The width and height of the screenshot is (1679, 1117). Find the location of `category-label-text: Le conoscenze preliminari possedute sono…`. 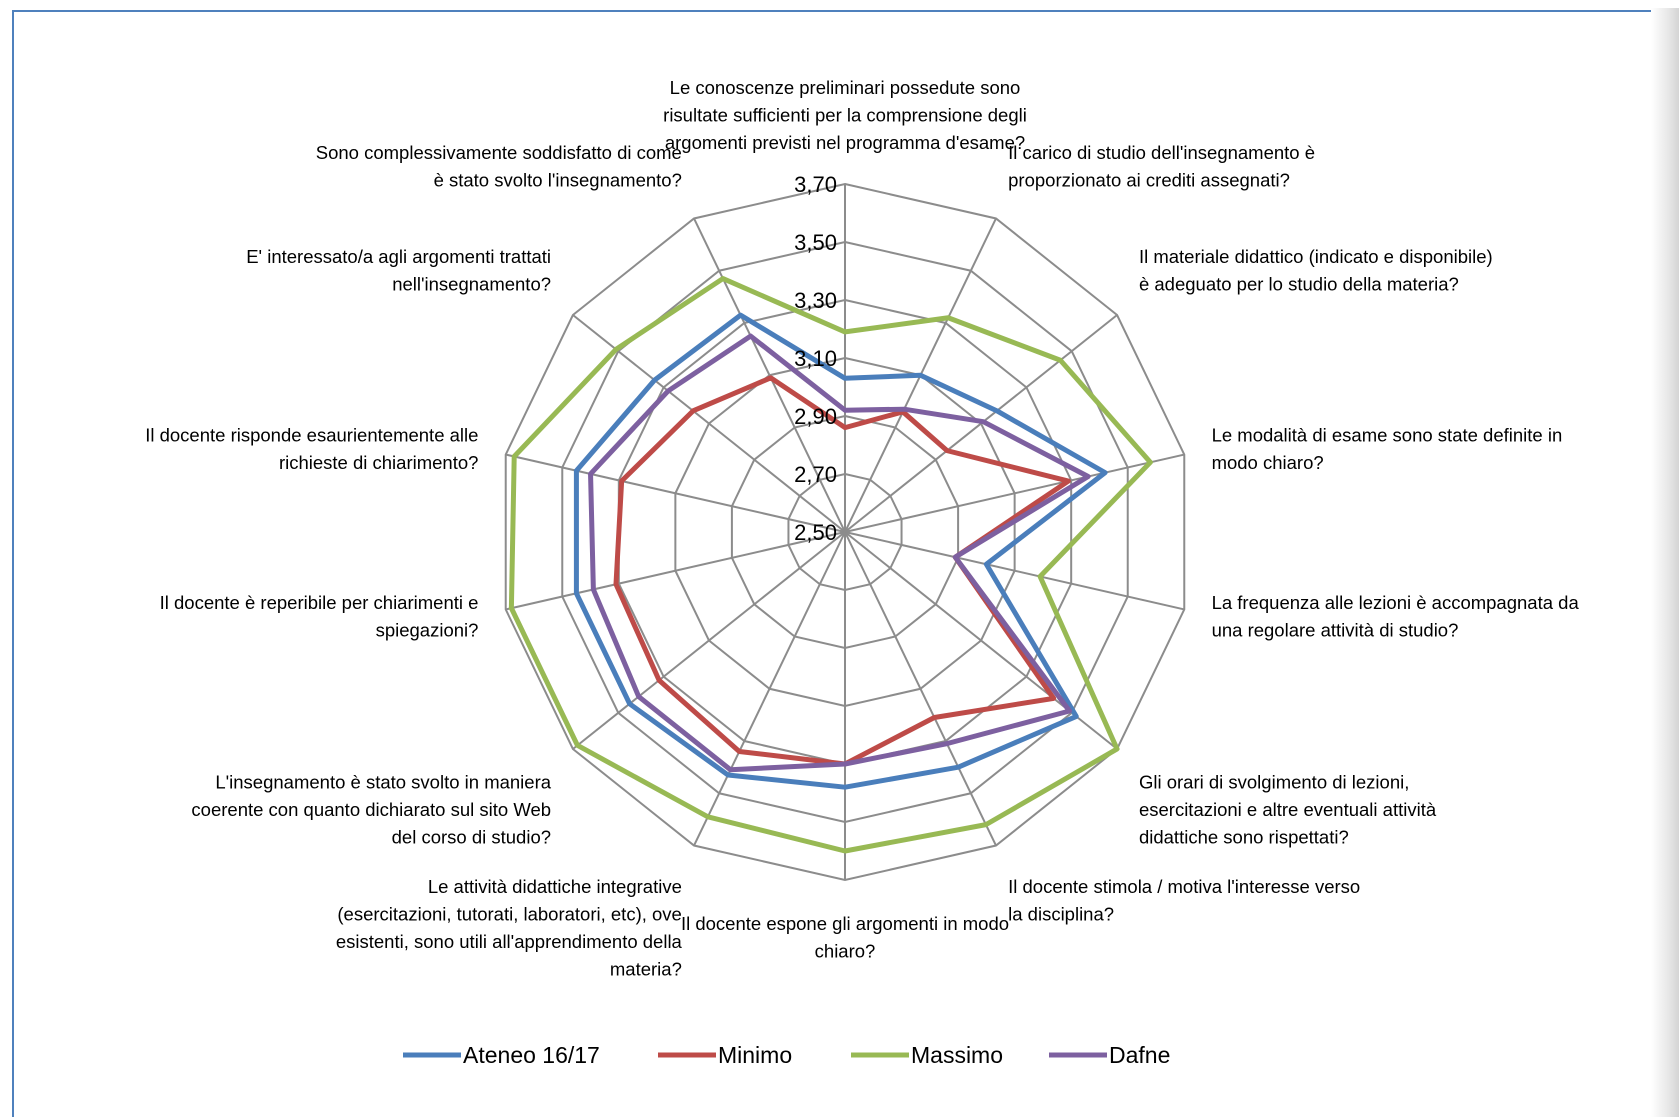

category-label-text: Le conoscenze preliminari possedute sono… is located at coordinates (845, 115).